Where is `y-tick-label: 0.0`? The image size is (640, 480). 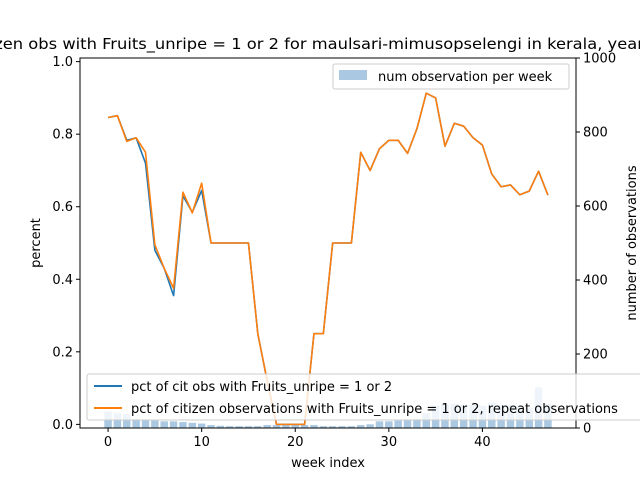
y-tick-label: 0.0 is located at coordinates (62, 425).